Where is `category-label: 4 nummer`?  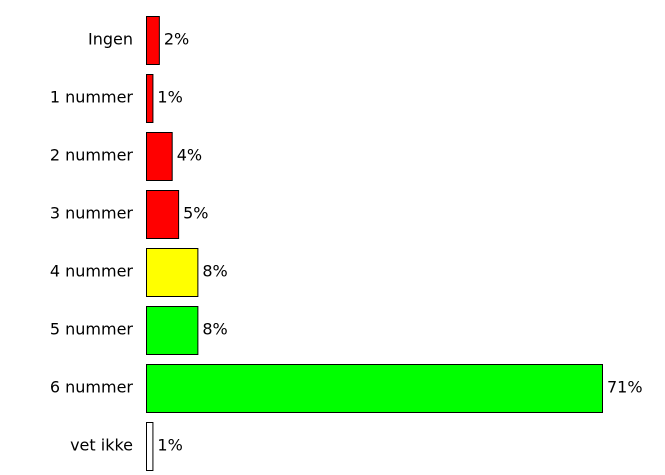 category-label: 4 nummer is located at coordinates (92, 271).